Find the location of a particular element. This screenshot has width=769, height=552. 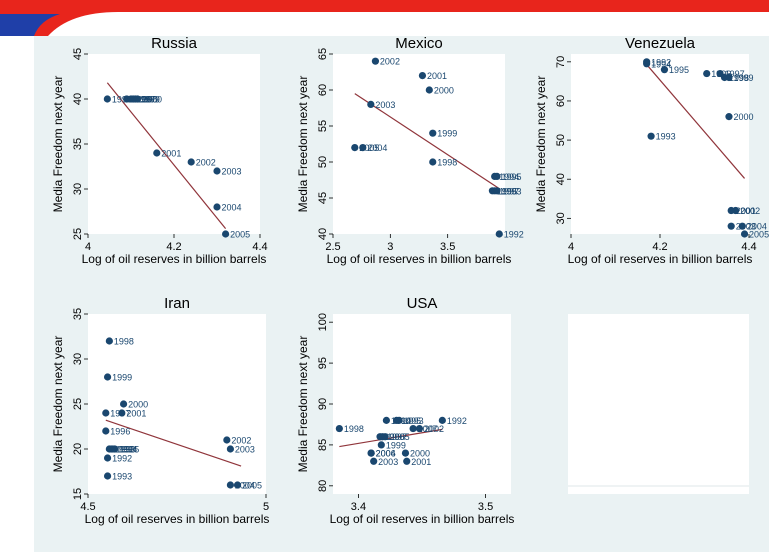

y-tick-label: 85 is located at coordinates (323, 445).